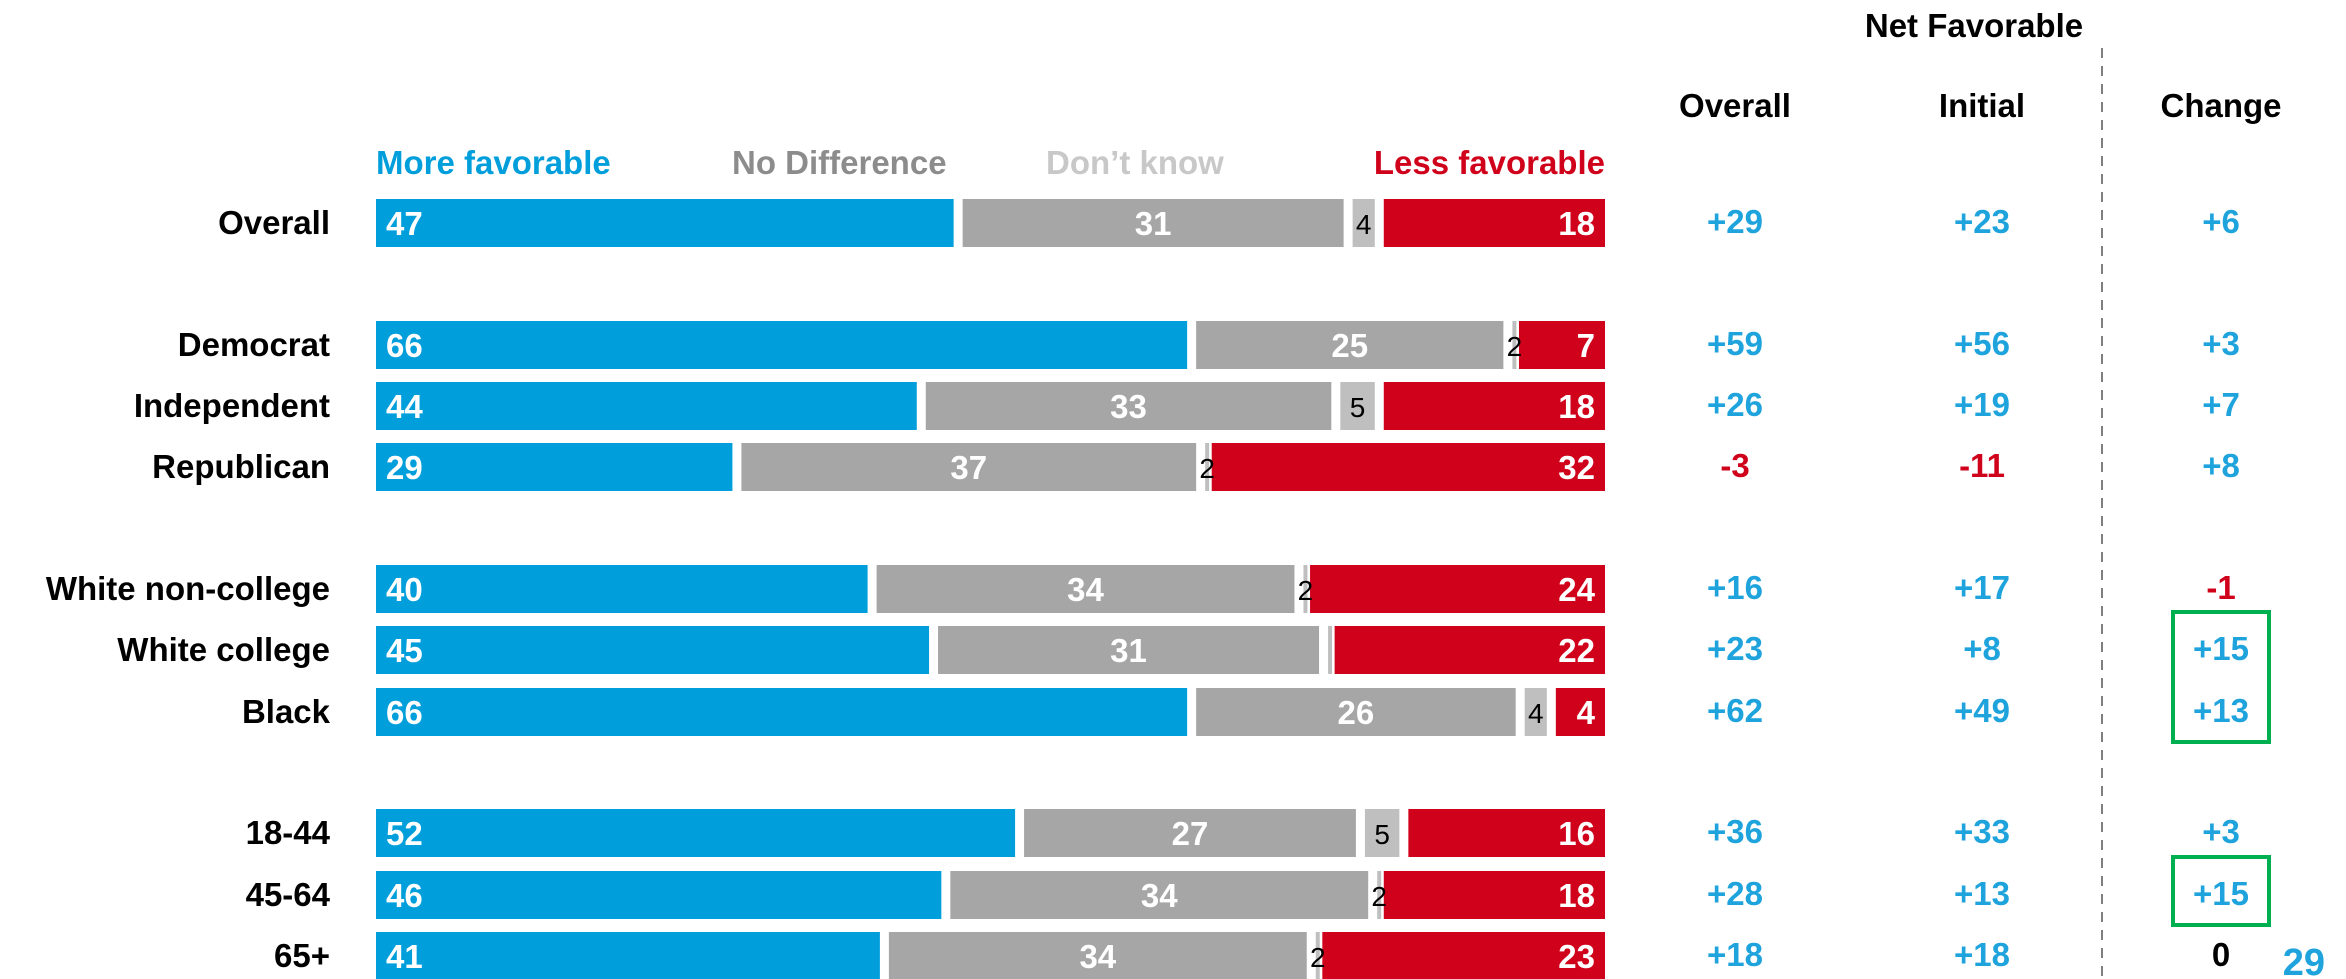  What do you see at coordinates (839, 162) in the screenshot?
I see `legend-no-difference: No Difference` at bounding box center [839, 162].